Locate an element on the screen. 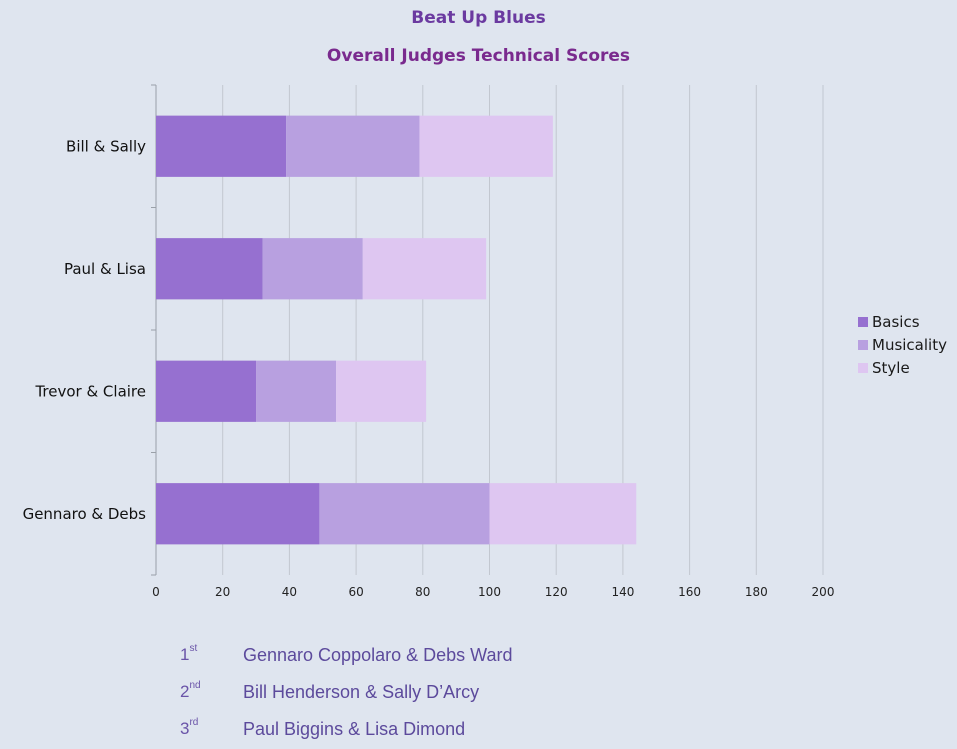 The image size is (957, 749). legend-item-basics: Basics is located at coordinates (902, 321).